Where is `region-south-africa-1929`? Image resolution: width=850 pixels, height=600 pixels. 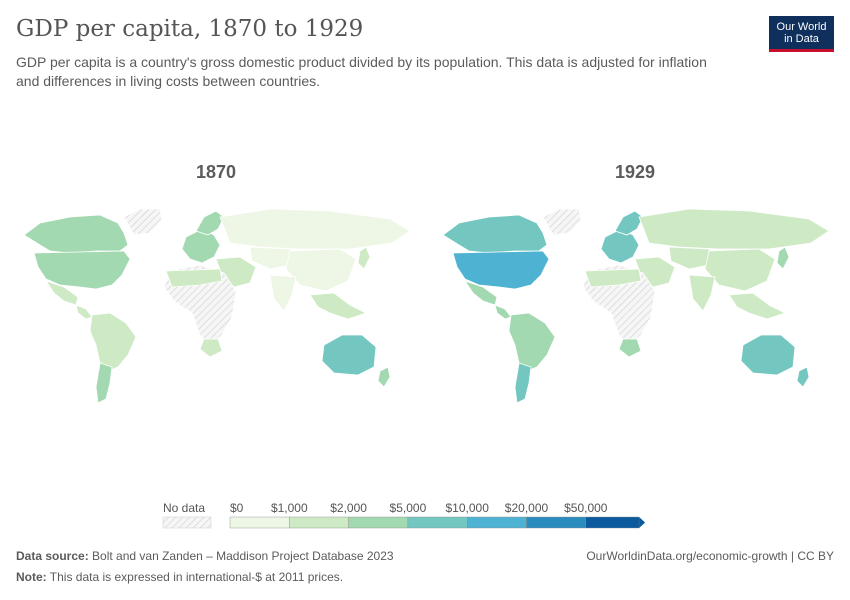 region-south-africa-1929 is located at coordinates (630, 348).